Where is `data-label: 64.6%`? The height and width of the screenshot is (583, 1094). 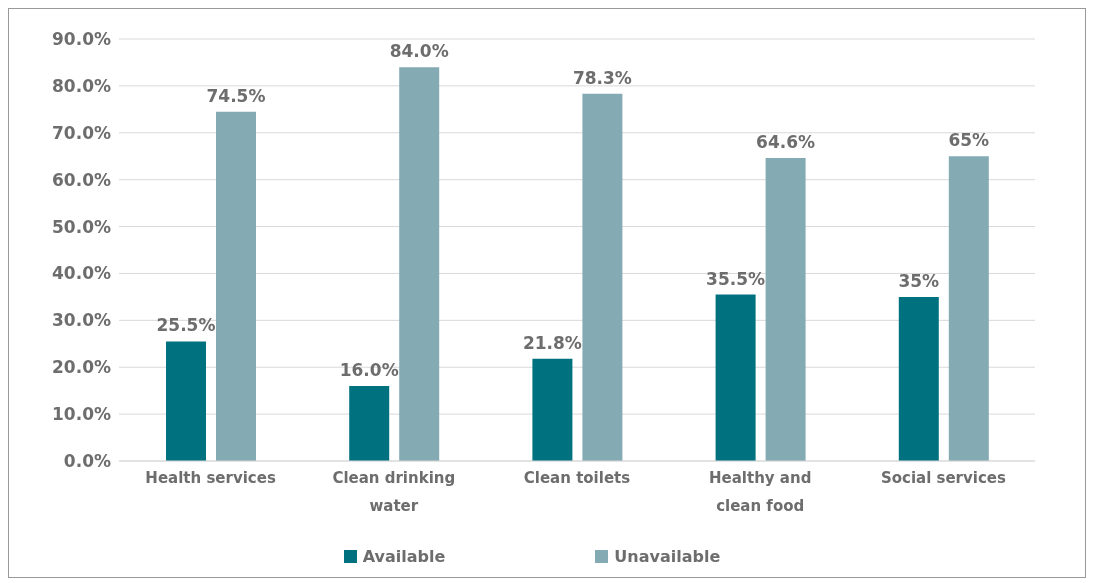
data-label: 64.6% is located at coordinates (786, 142).